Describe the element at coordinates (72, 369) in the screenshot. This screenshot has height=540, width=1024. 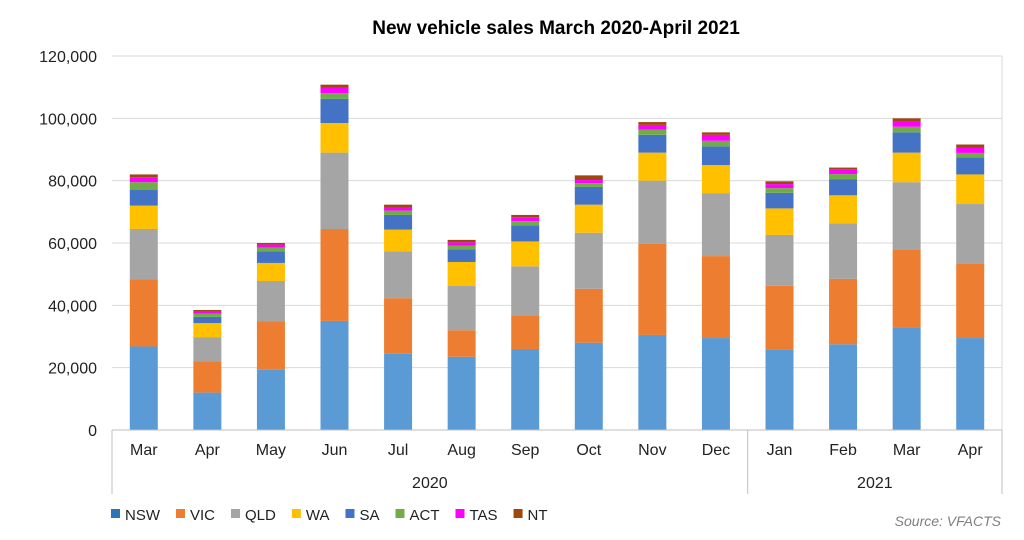
I see `y-tick-label: 20,000` at that location.